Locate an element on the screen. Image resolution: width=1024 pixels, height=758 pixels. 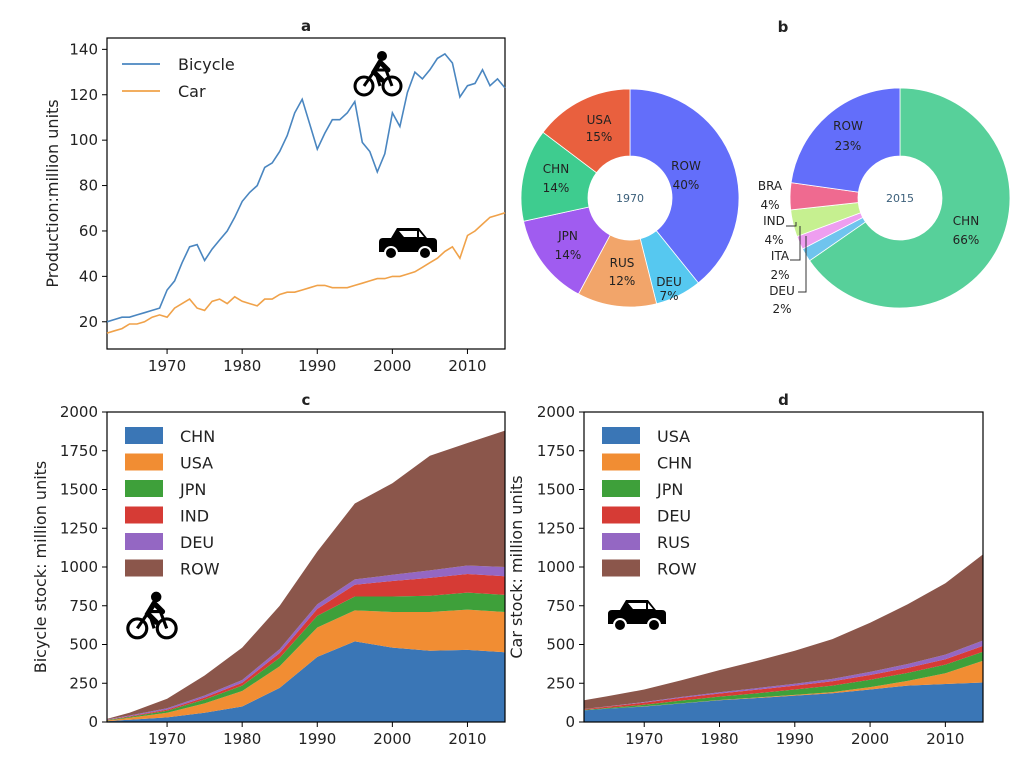
slice-percent: 12% is located at coordinates (622, 281).